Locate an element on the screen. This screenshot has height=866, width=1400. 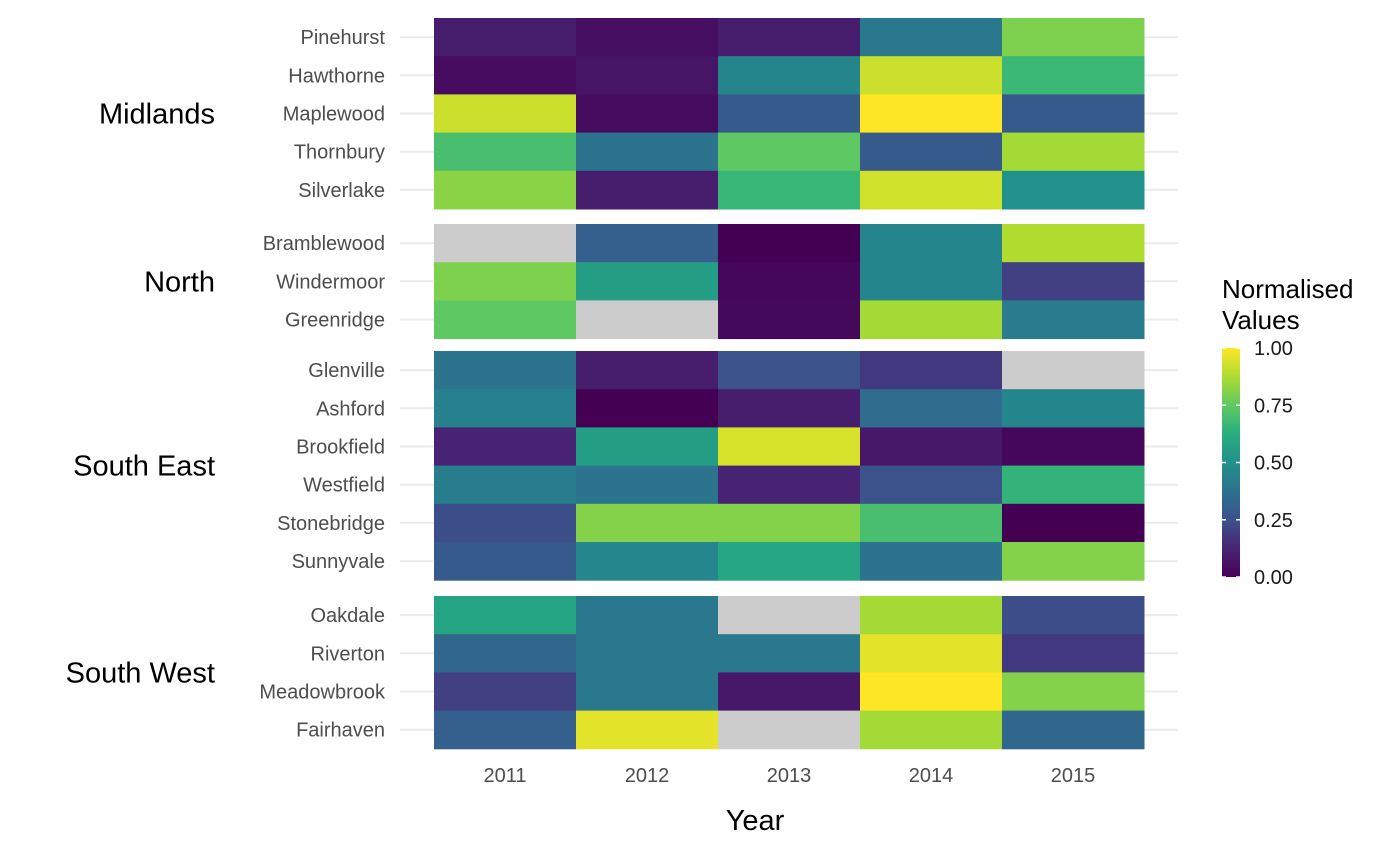
legend-tick-label: 0.75 is located at coordinates (1273, 406).